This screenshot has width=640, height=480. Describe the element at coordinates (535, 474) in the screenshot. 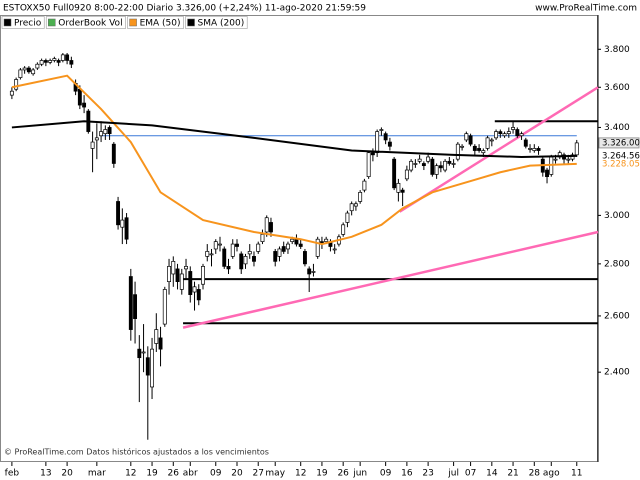

I see `x-tick-label: 28` at that location.